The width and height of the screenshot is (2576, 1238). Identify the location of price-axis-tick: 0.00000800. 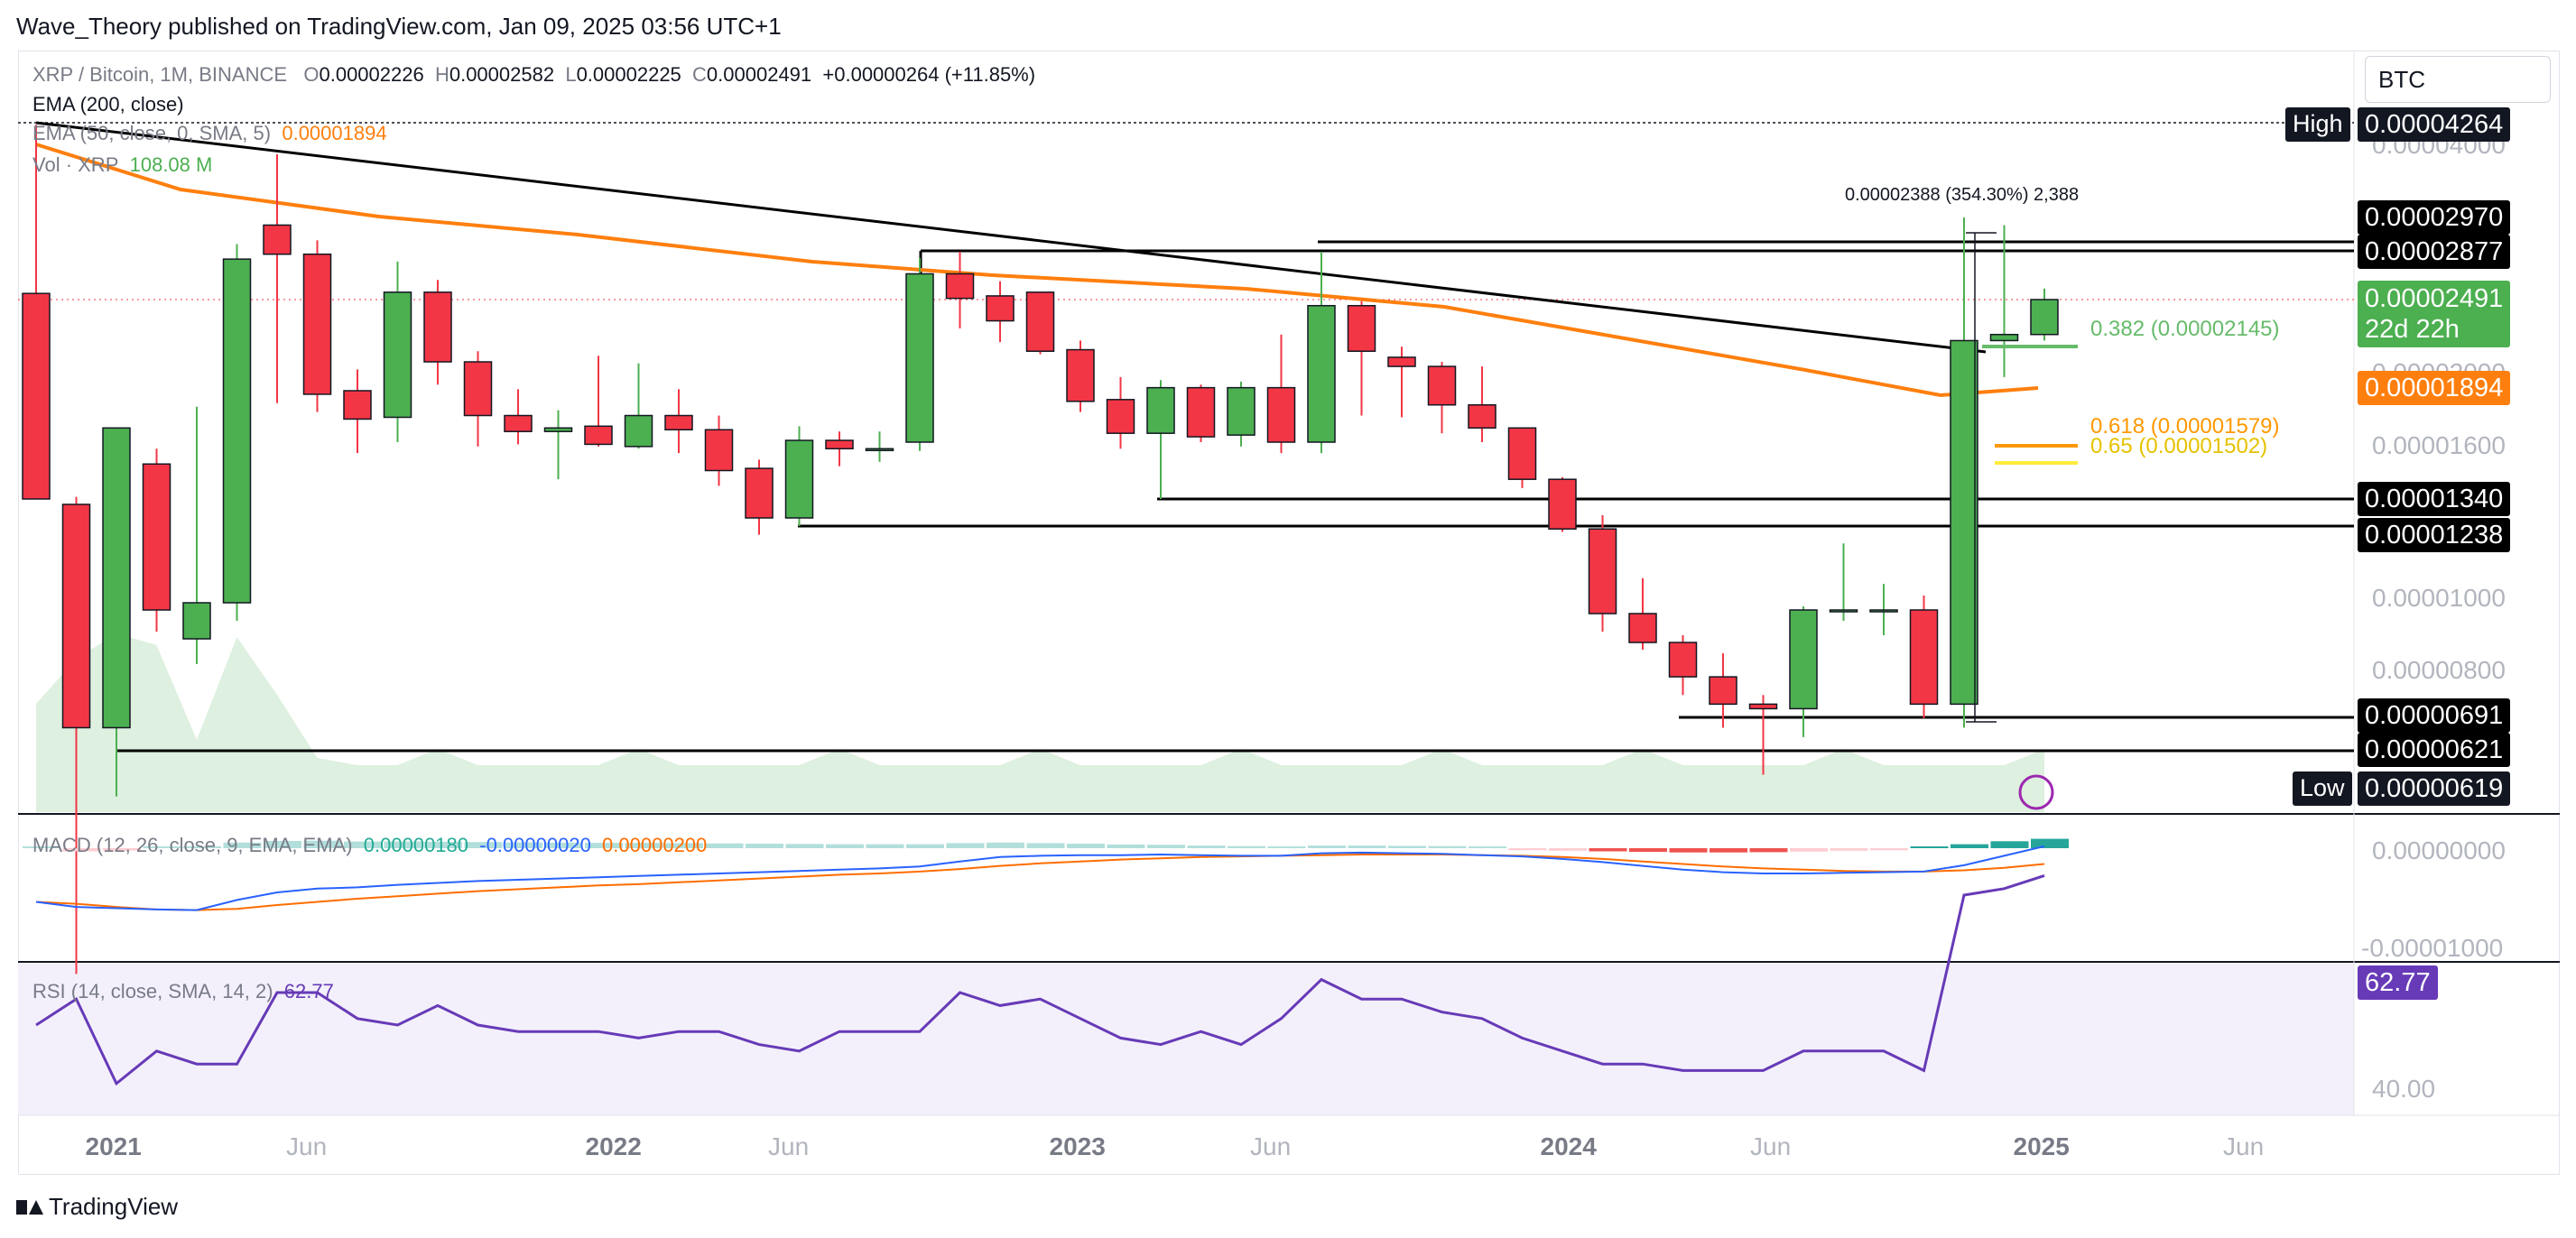
(2439, 670).